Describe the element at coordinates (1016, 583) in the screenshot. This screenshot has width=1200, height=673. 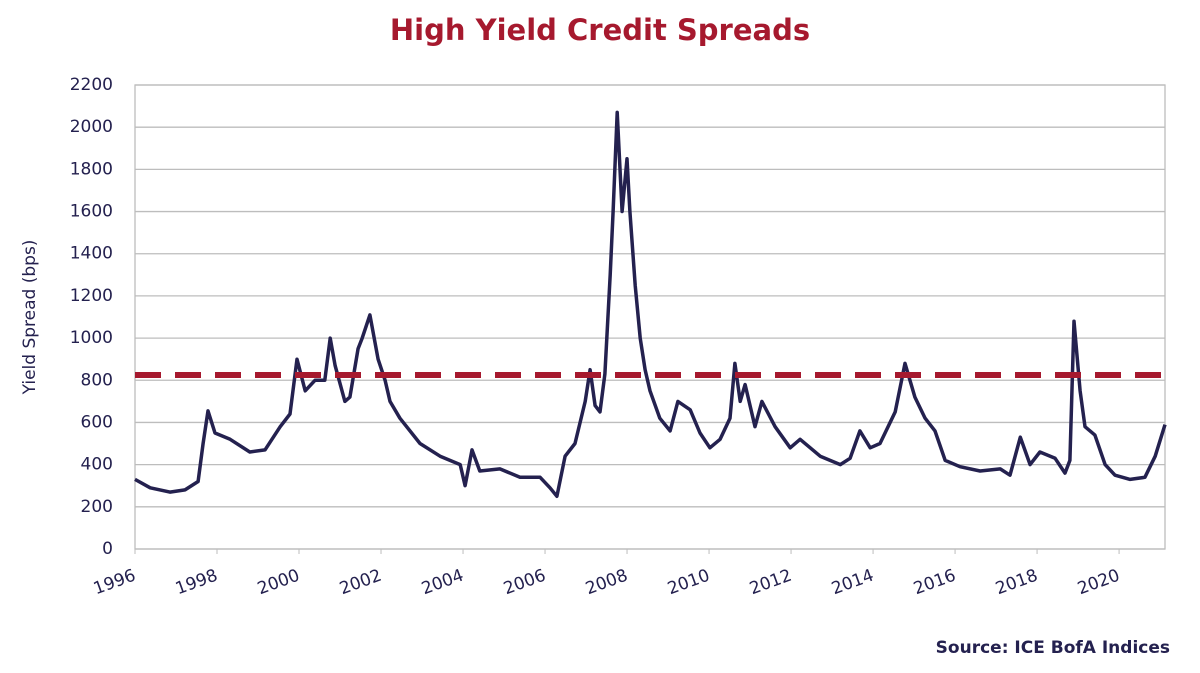
I see `x-tick-label: 2018` at that location.